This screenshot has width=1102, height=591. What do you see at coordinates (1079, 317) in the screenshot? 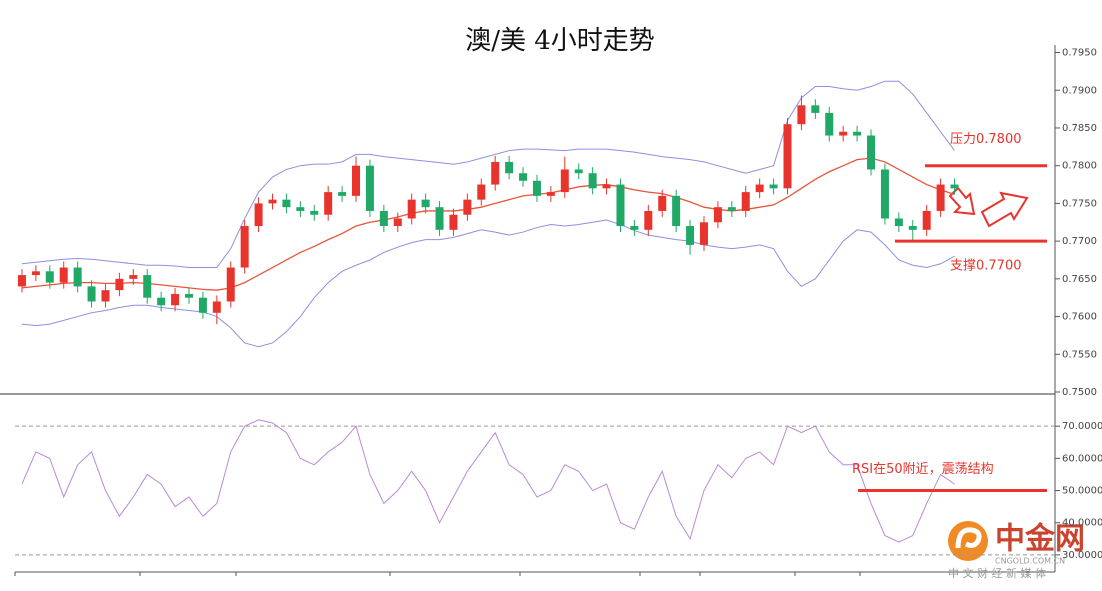
I see `y-tick-label: 0.7600` at bounding box center [1079, 317].